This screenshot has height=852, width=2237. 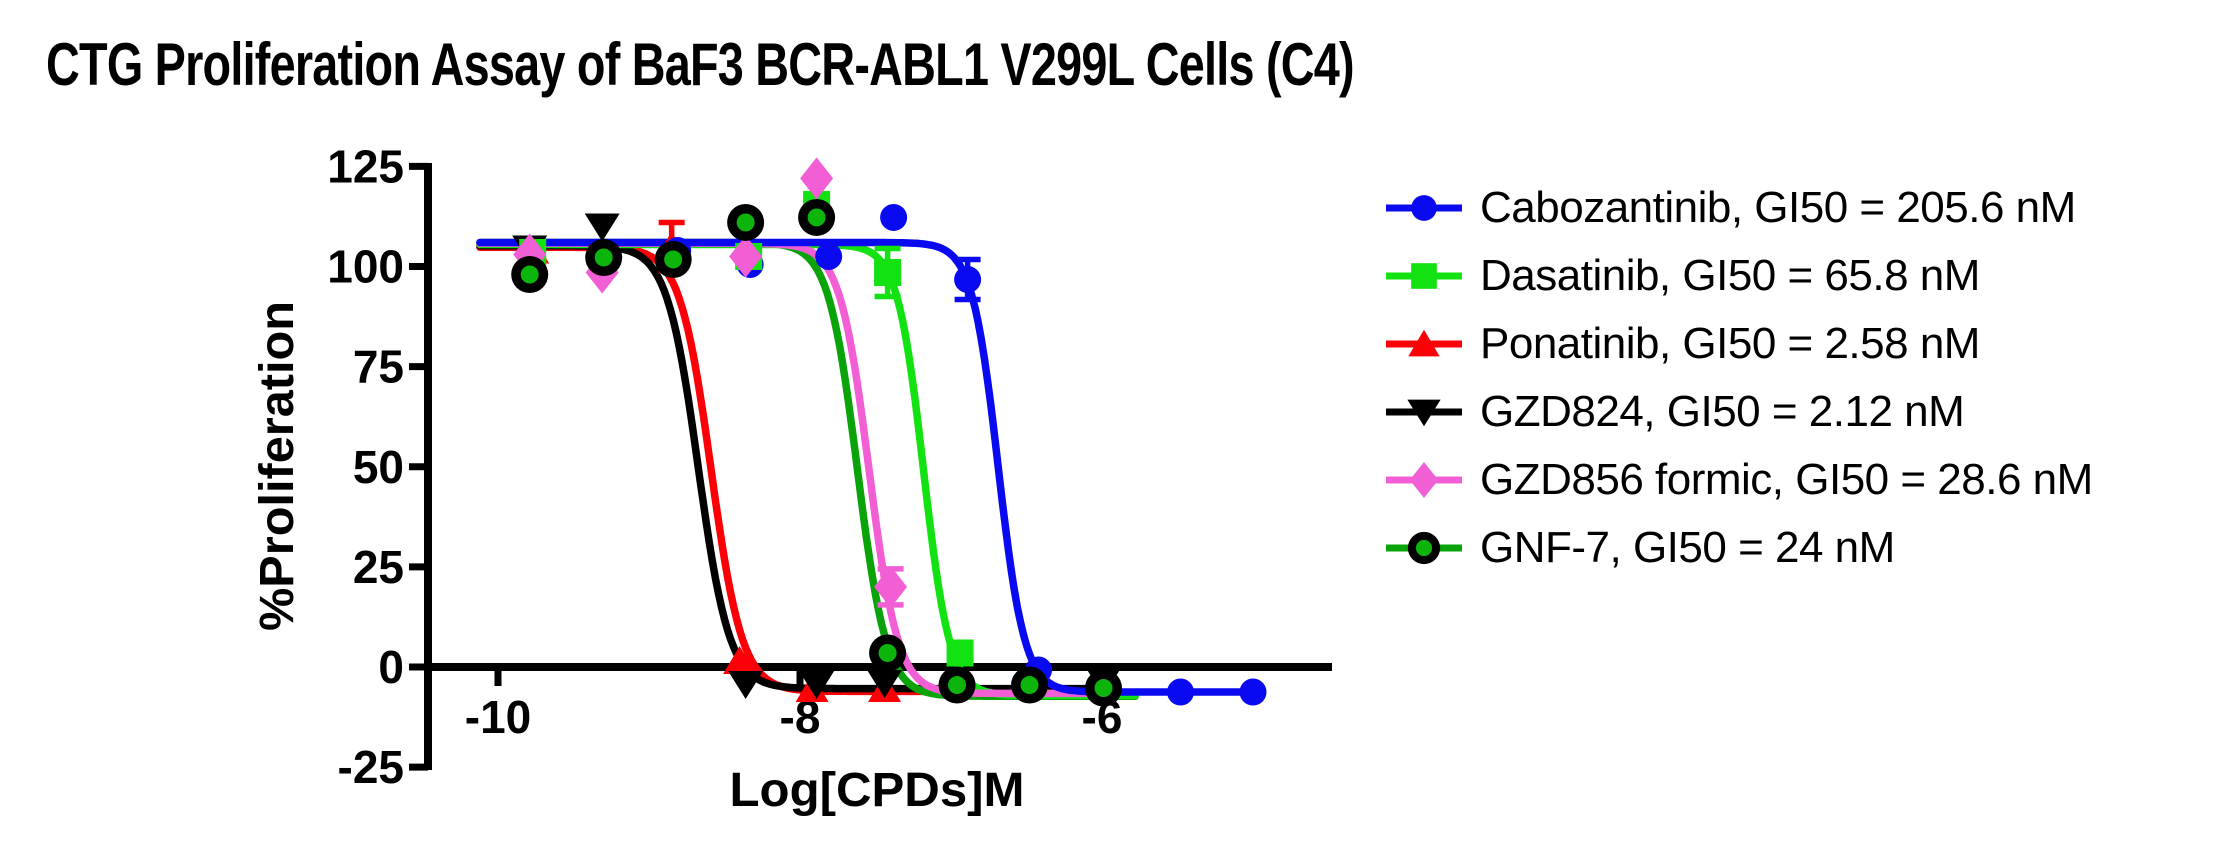 I want to click on cabozantinib-marker-icon, so click(x=1424, y=208).